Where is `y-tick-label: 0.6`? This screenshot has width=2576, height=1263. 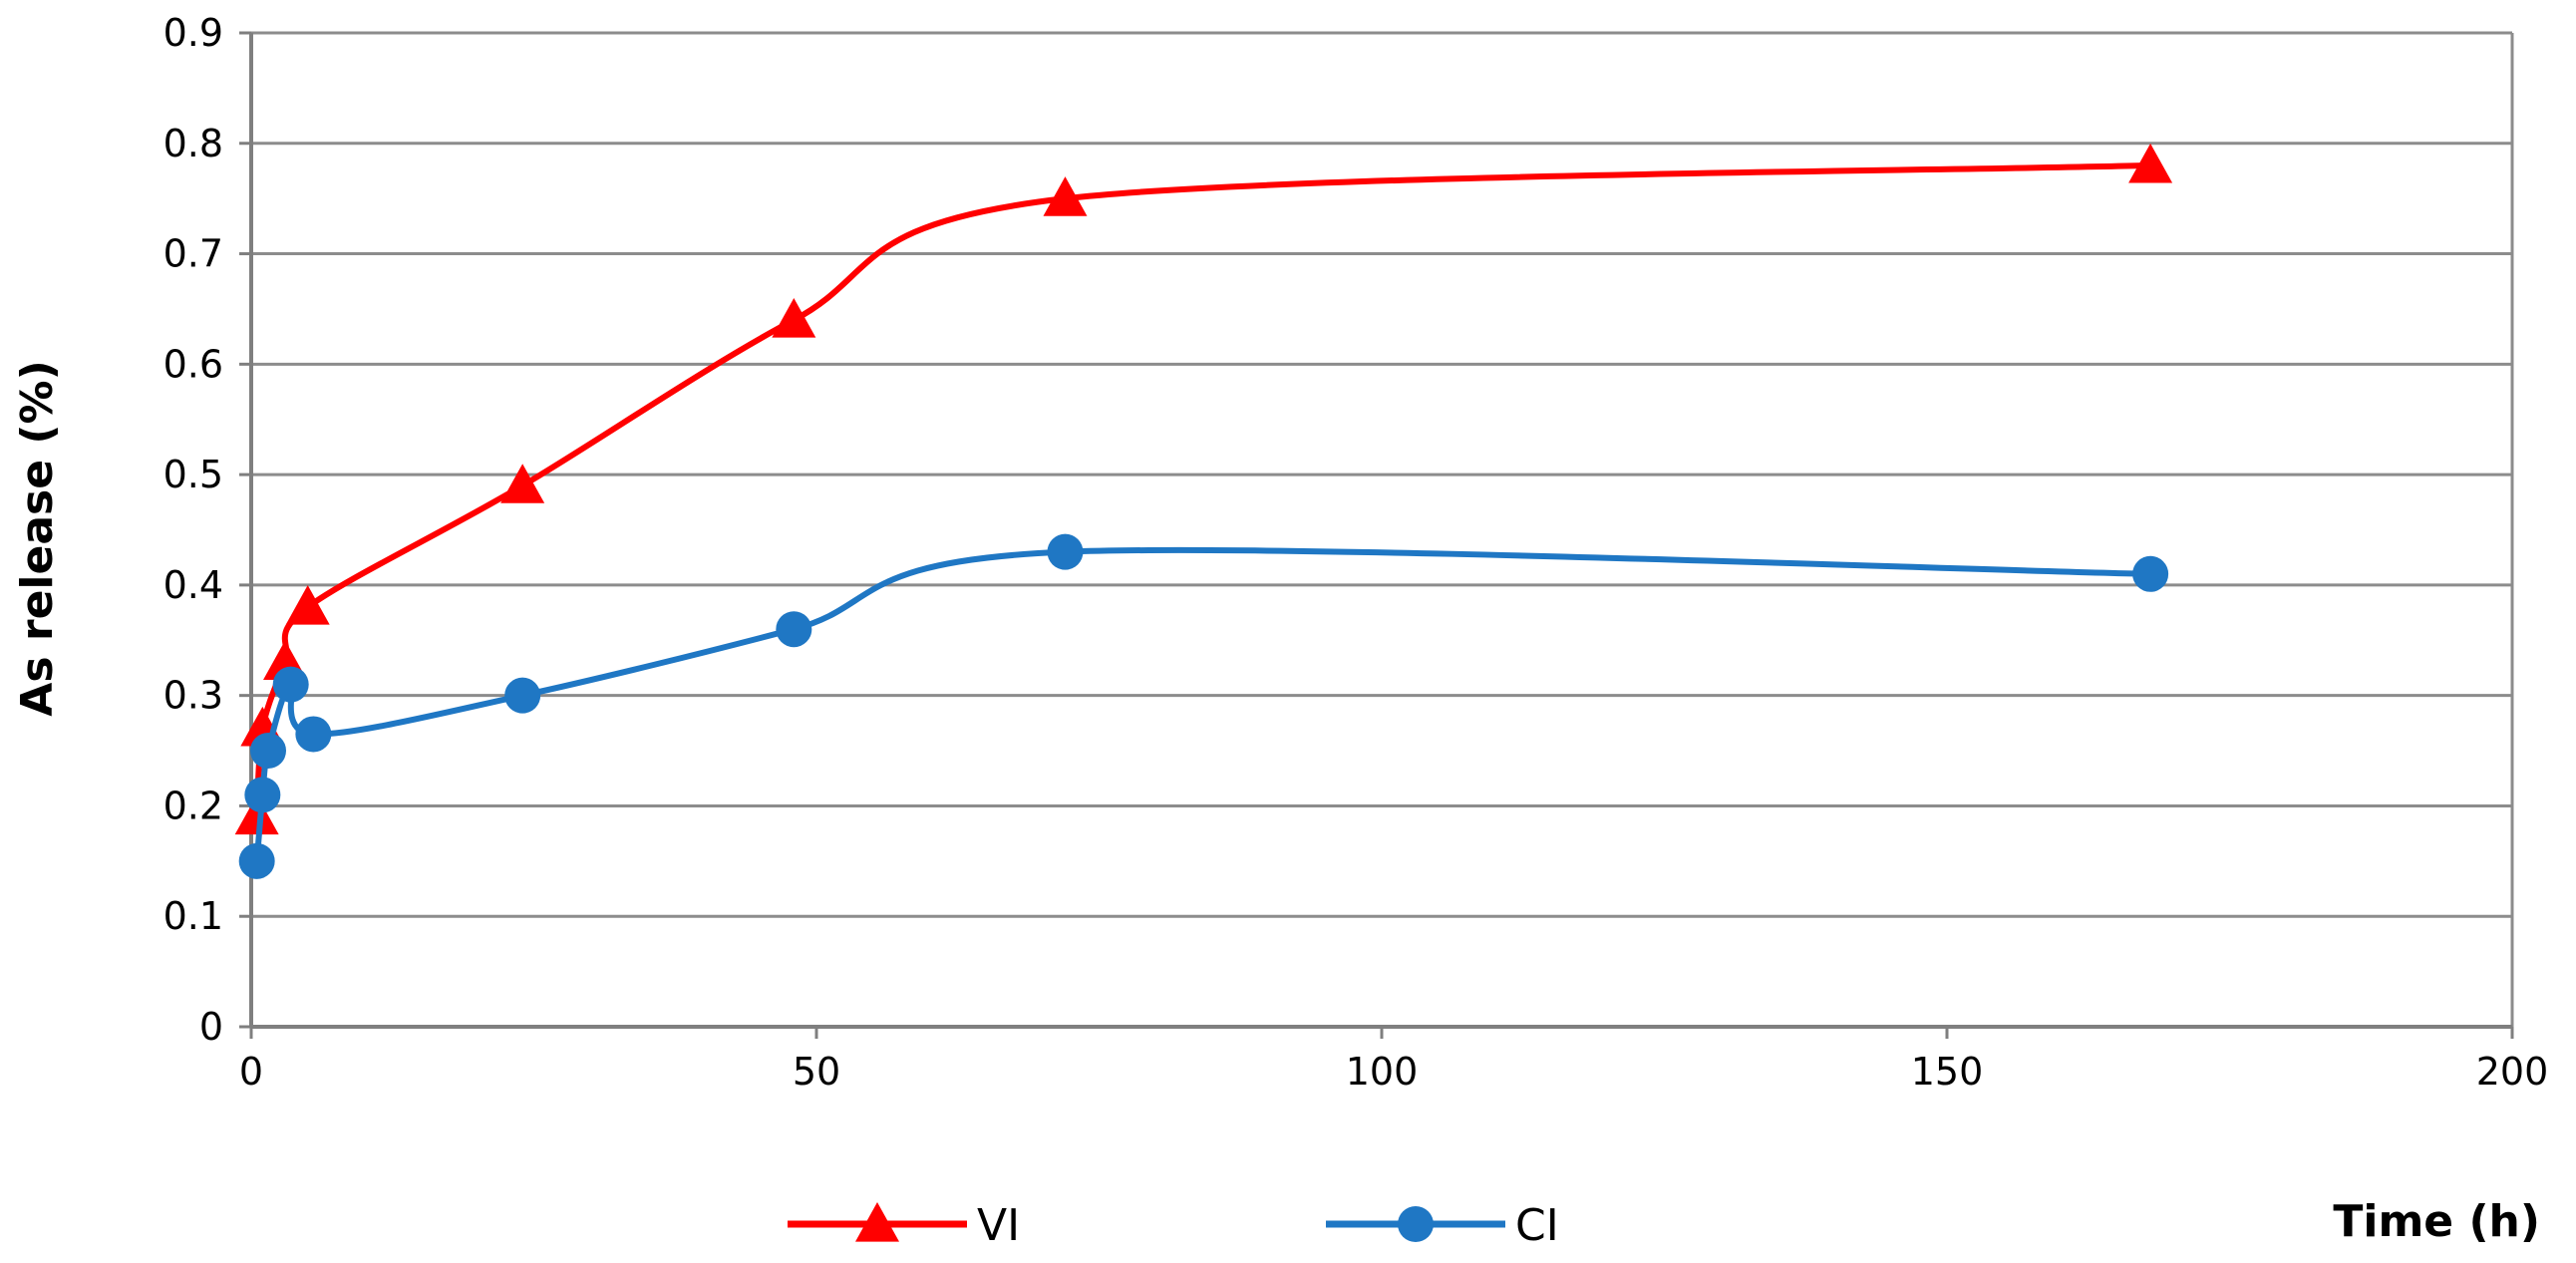
y-tick-label: 0.6 is located at coordinates (193, 364).